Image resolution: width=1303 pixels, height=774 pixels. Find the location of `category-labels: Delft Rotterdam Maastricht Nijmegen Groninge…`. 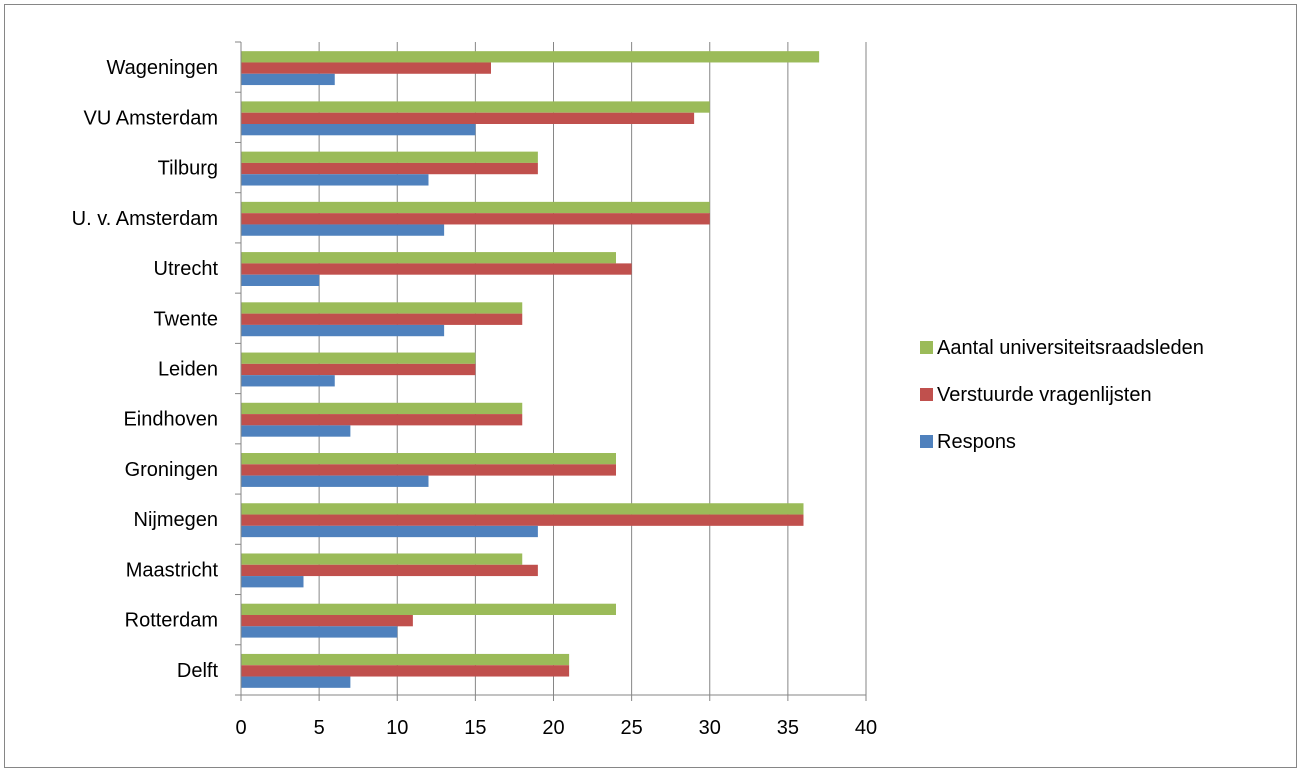

category-labels: Delft Rotterdam Maastricht Nijmegen Groninge… is located at coordinates (145, 369).